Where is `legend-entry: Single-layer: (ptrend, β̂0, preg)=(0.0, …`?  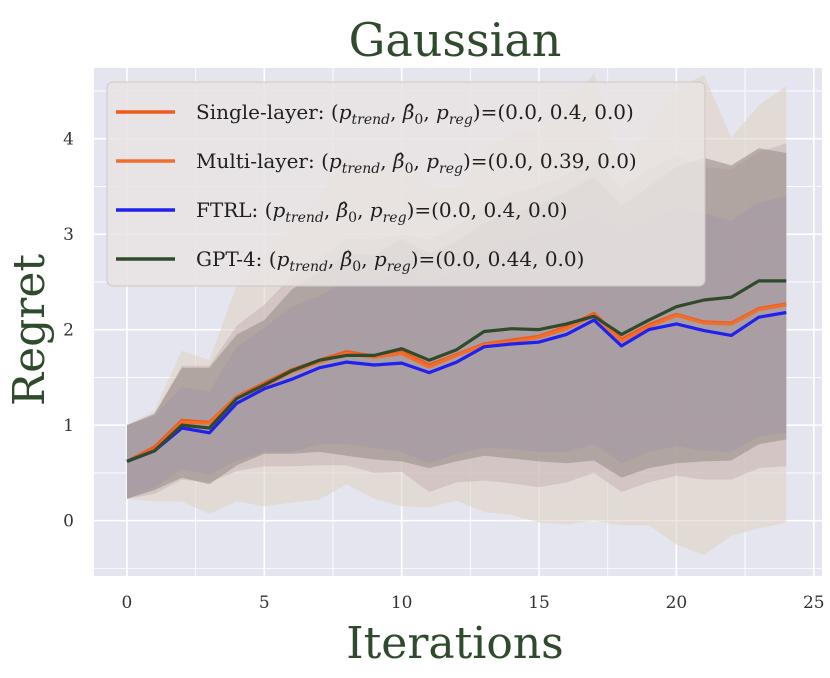 legend-entry: Single-layer: (ptrend, β̂0, preg)=(0.0, … is located at coordinates (415, 114).